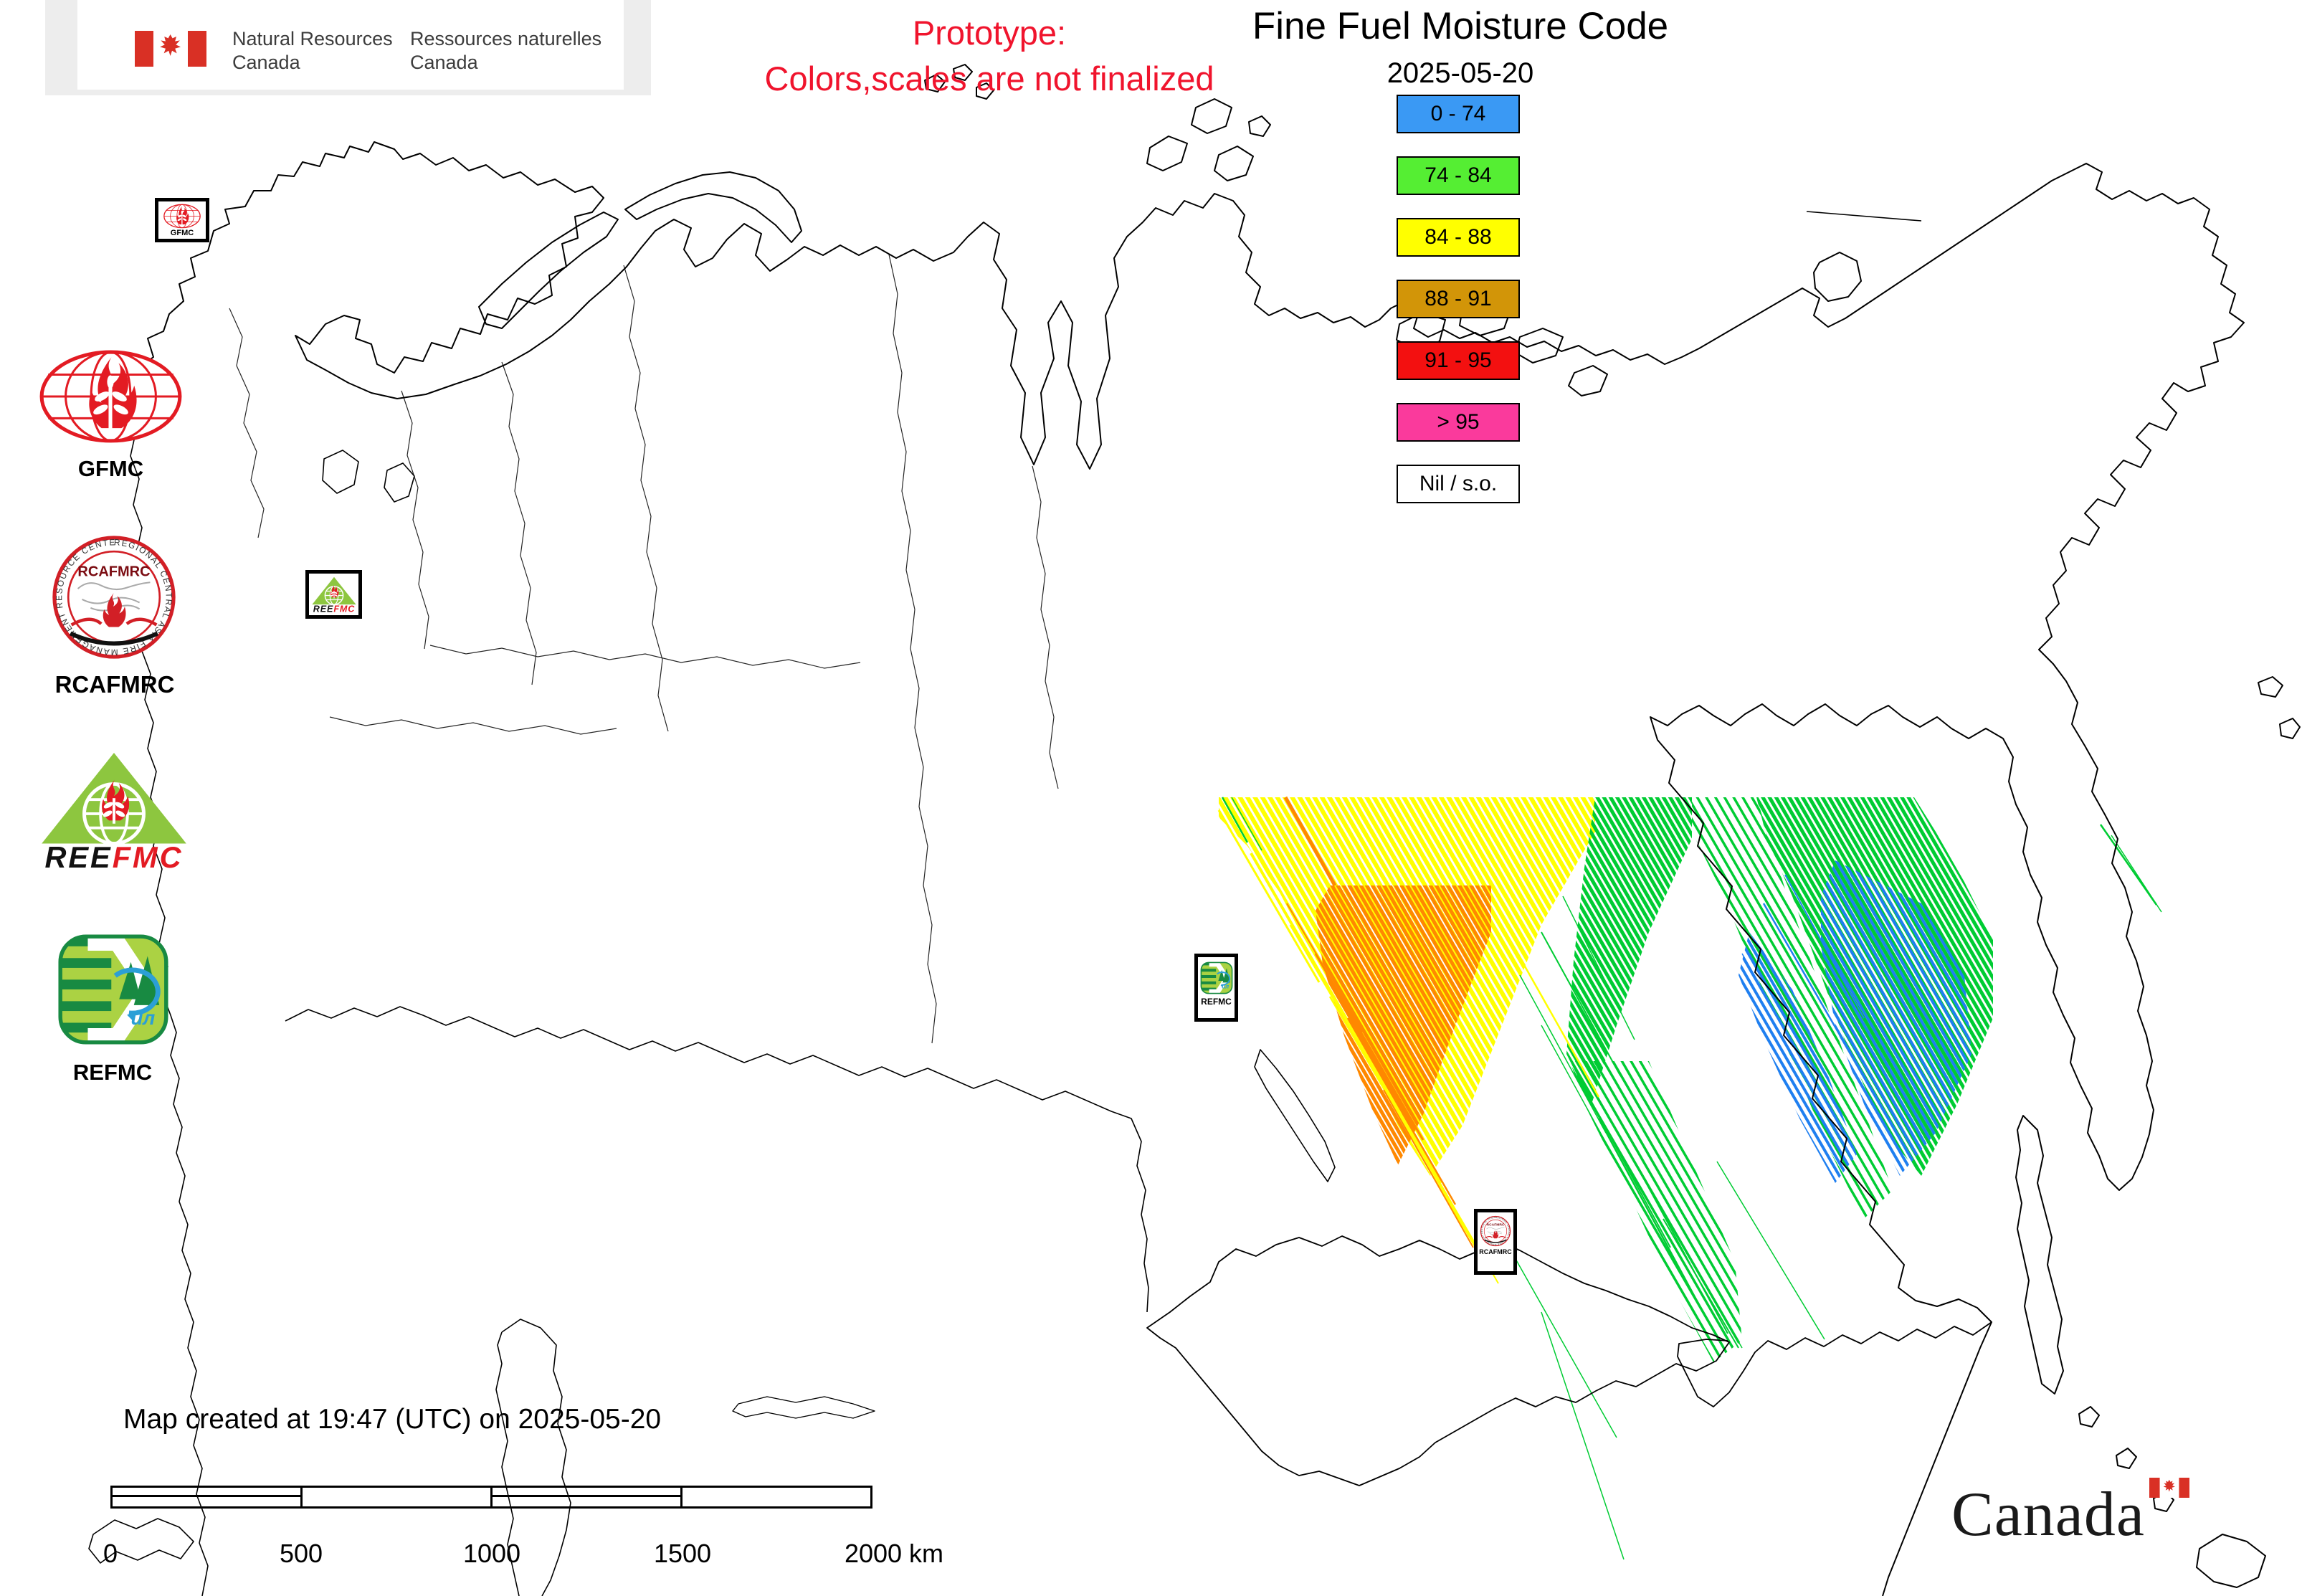  I want to click on prototype-notice-line2: Colors,scales are not finalized, so click(989, 79).